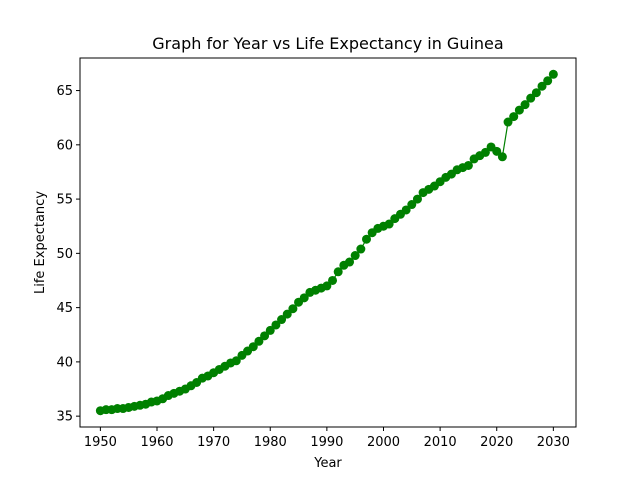  I want to click on x-axis-title: Year, so click(327, 463).